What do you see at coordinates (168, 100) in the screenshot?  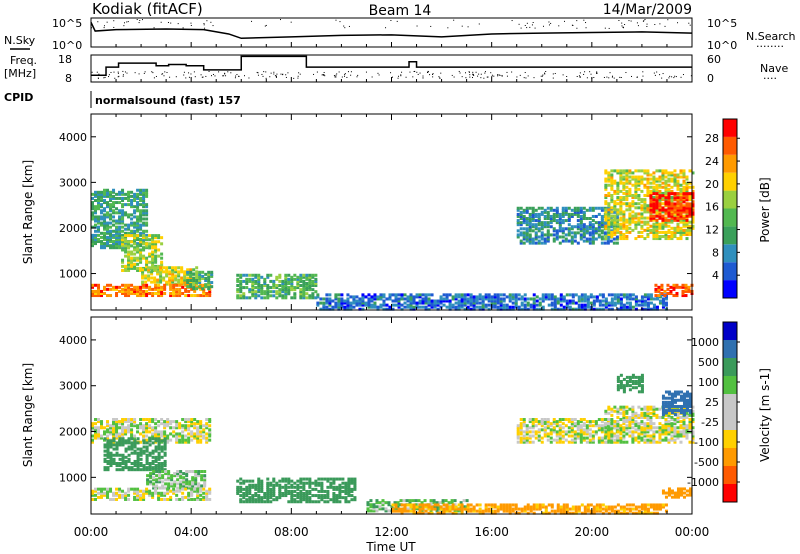 I see `cpid-value: normalsound (fast) 157` at bounding box center [168, 100].